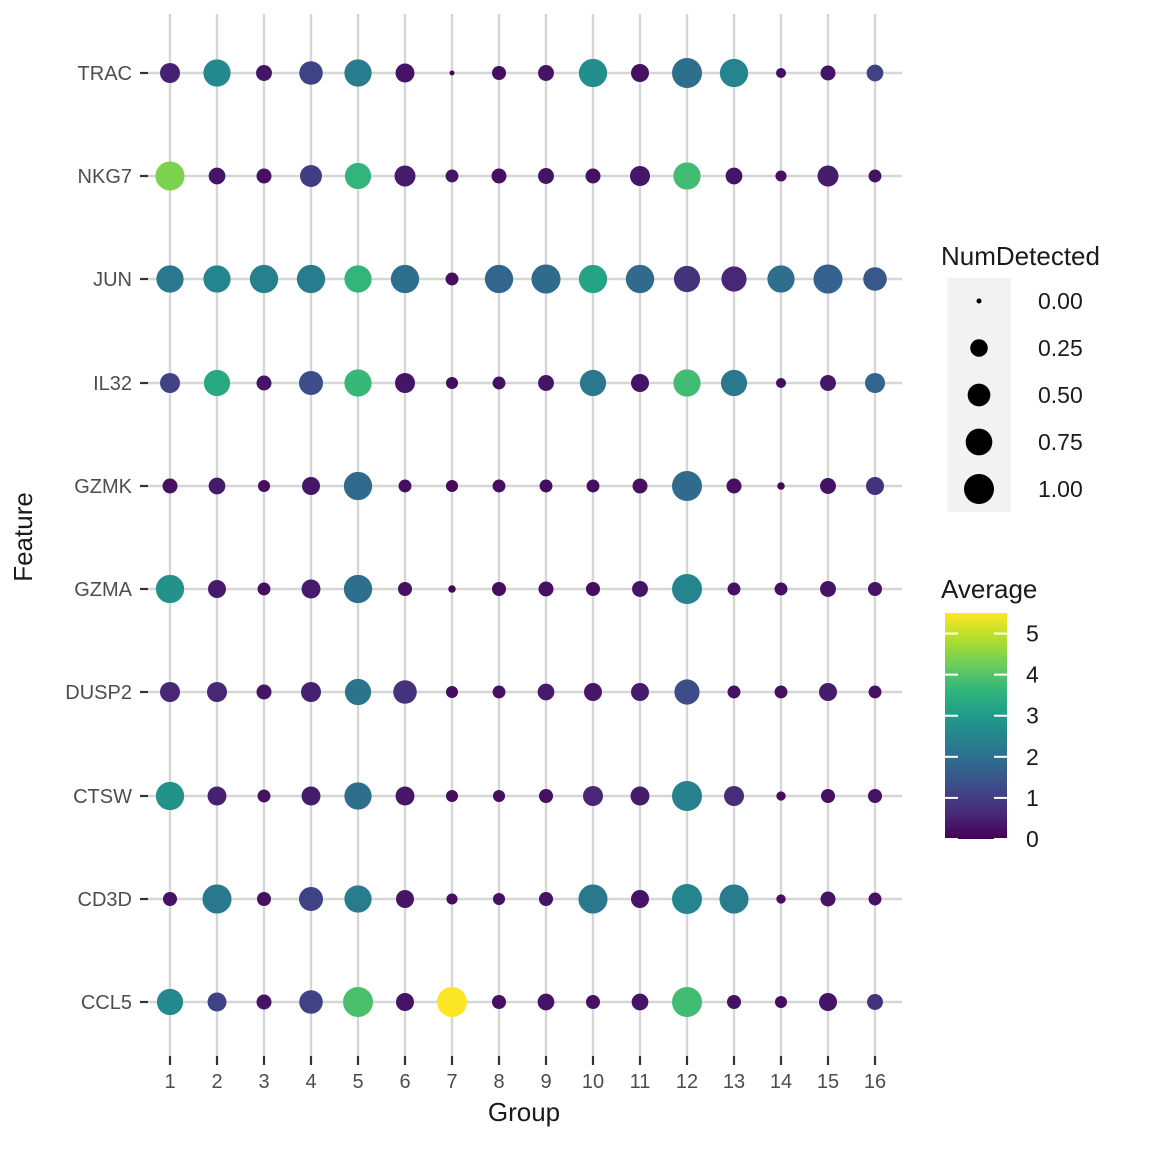 The width and height of the screenshot is (1152, 1152). Describe the element at coordinates (979, 395) in the screenshot. I see `size-legend-dot-0.50` at that location.